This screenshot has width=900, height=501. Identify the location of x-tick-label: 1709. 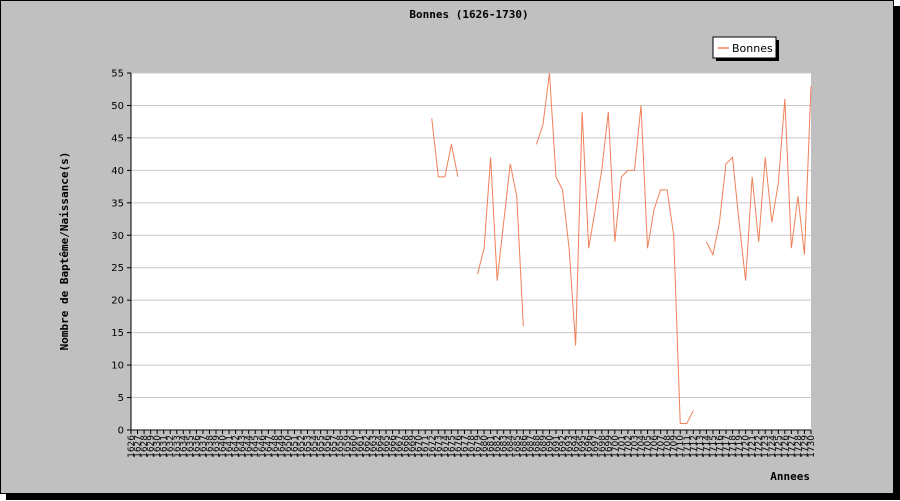
(675, 446).